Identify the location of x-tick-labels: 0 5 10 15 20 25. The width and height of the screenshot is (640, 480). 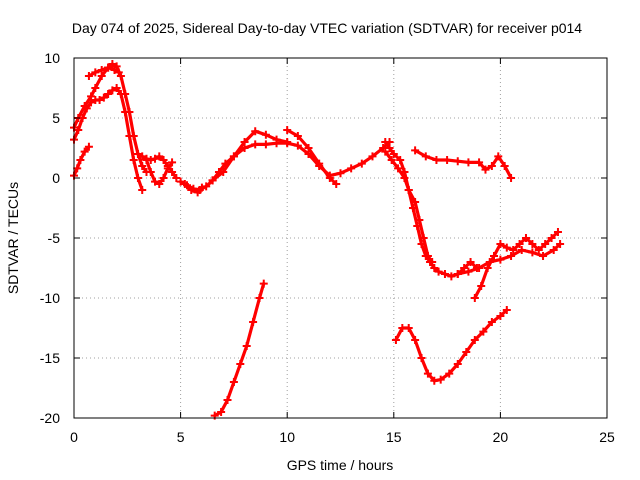
(342, 437).